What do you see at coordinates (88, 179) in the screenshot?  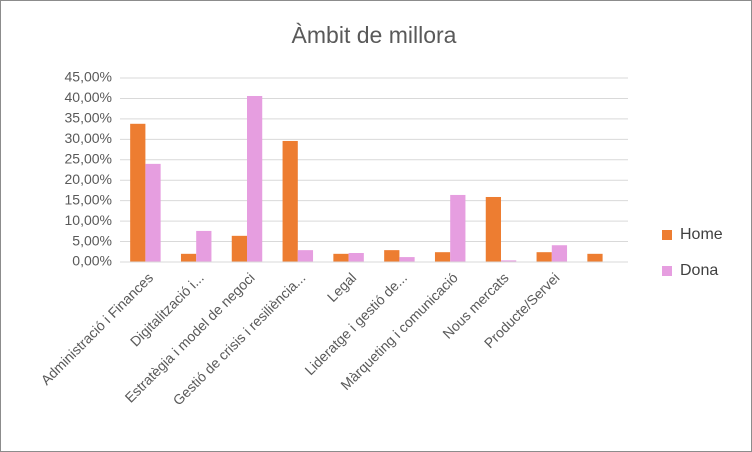 I see `y-tick-label: 20,00%` at bounding box center [88, 179].